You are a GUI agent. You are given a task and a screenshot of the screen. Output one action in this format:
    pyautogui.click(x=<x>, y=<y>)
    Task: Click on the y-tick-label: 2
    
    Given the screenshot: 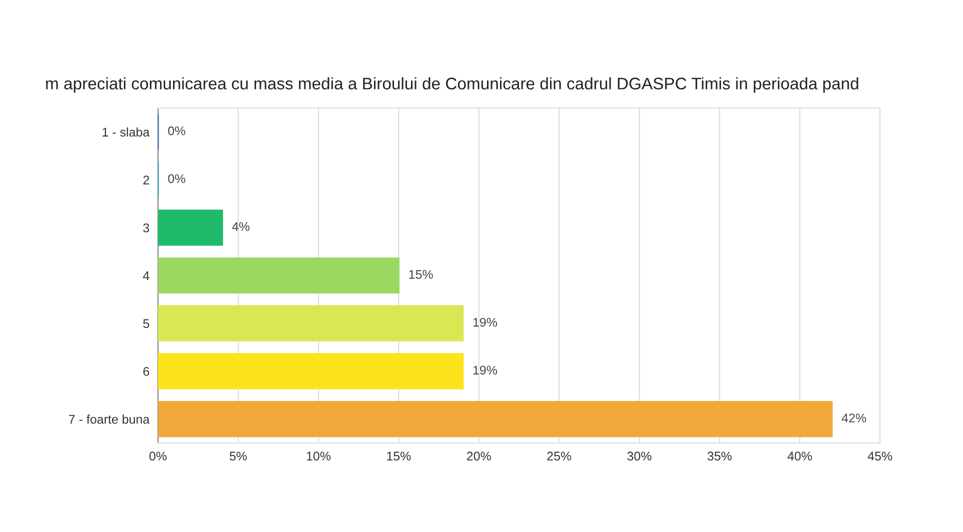 What is the action you would take?
    pyautogui.click(x=146, y=180)
    